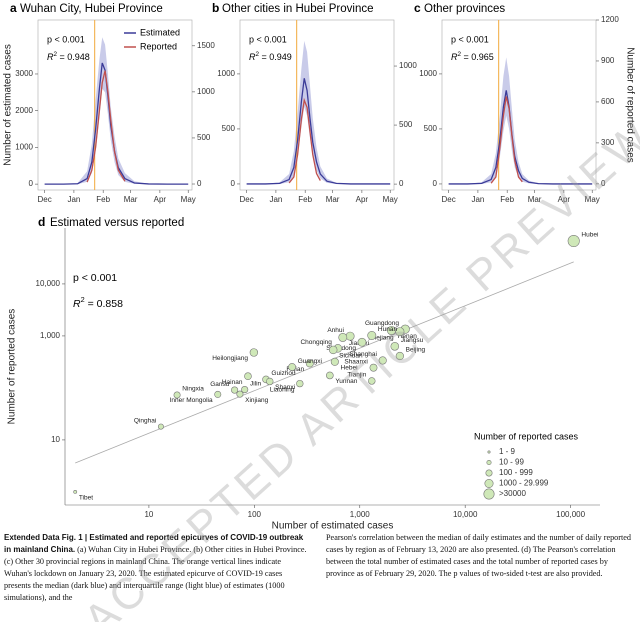 The height and width of the screenshot is (622, 640). What do you see at coordinates (408, 336) in the screenshot?
I see `point-label: Henan` at bounding box center [408, 336].